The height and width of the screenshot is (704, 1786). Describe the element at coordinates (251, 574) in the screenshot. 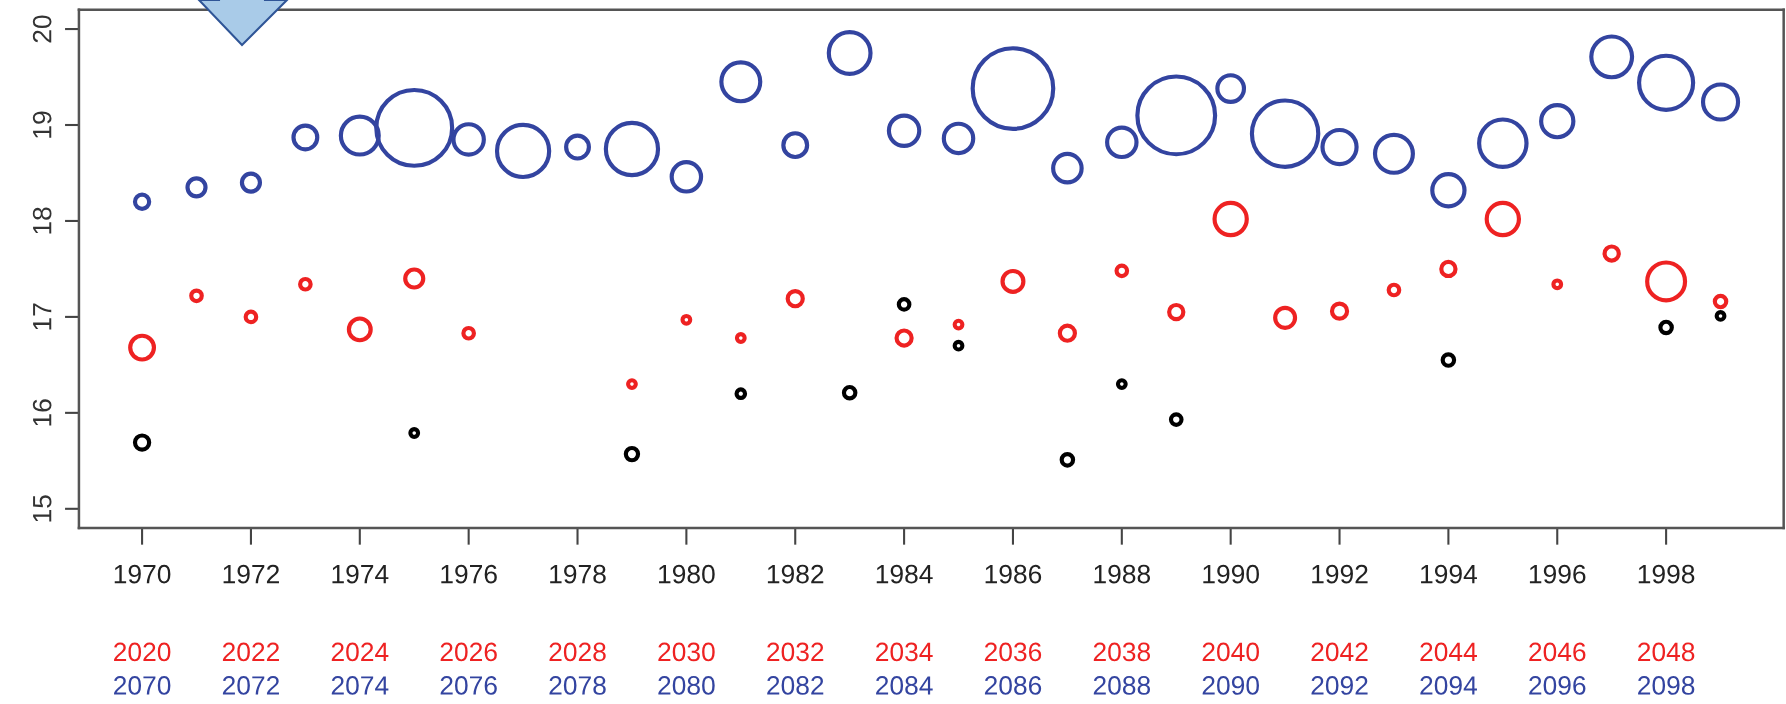

I see `x-tick-label: 1972` at that location.